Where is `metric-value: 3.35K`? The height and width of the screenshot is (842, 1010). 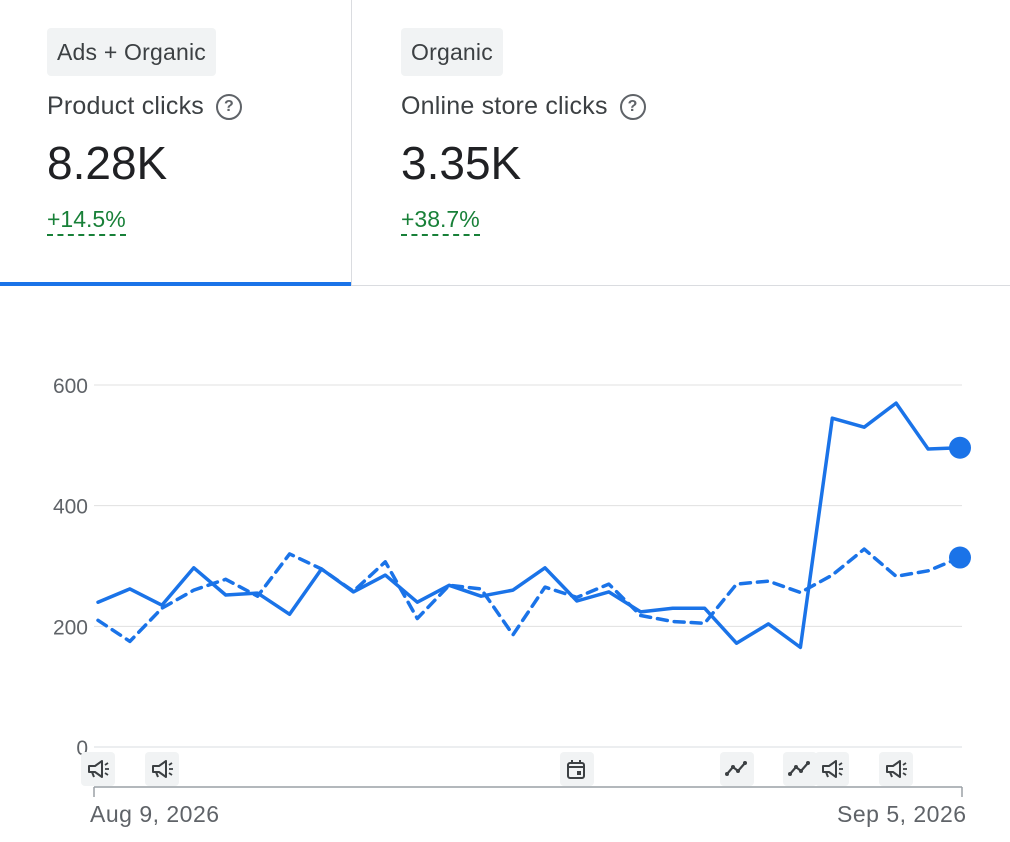 metric-value: 3.35K is located at coordinates (461, 163).